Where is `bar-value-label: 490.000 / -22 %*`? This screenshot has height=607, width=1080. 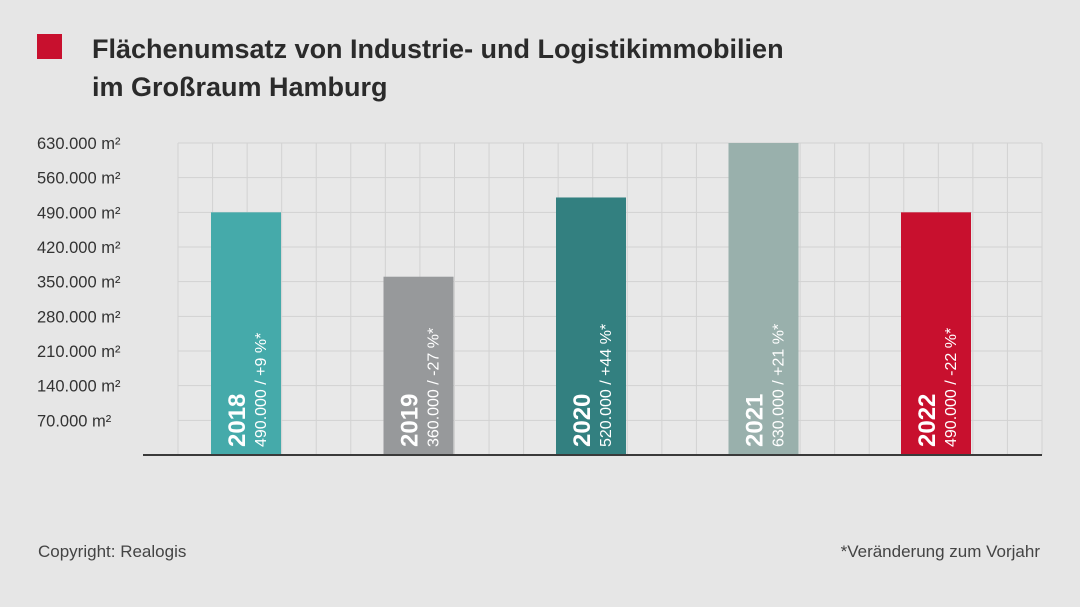 bar-value-label: 490.000 / -22 %* is located at coordinates (951, 387).